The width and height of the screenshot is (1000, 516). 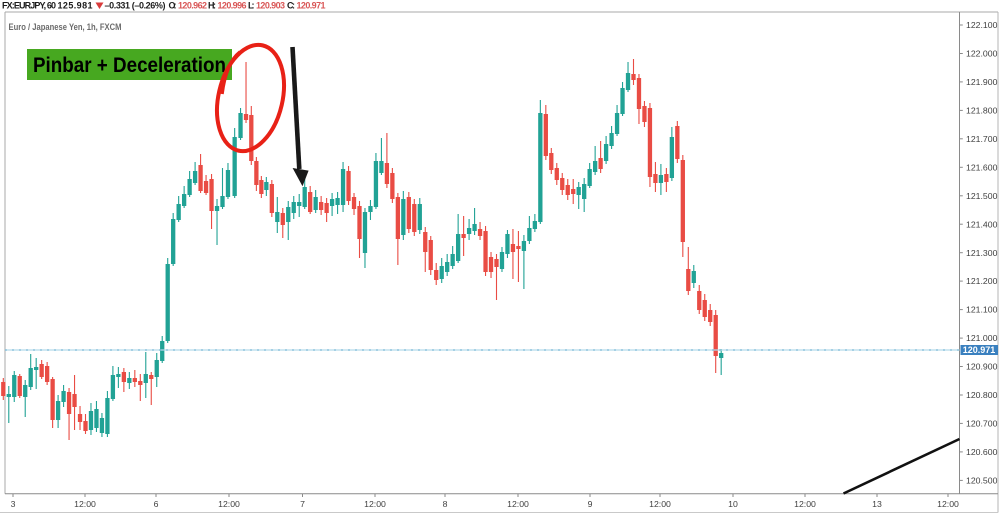 I want to click on svg-text: 121.400, so click(x=982, y=224).